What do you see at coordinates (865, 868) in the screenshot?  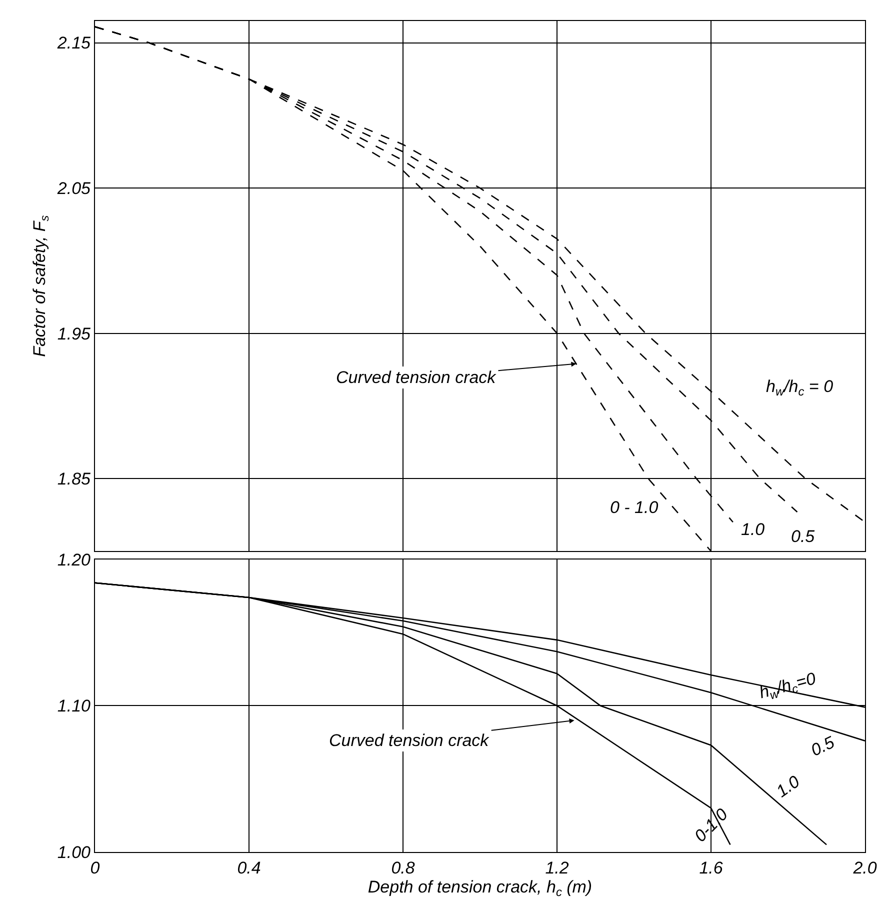 I see `x-tick-label: 2.0` at bounding box center [865, 868].